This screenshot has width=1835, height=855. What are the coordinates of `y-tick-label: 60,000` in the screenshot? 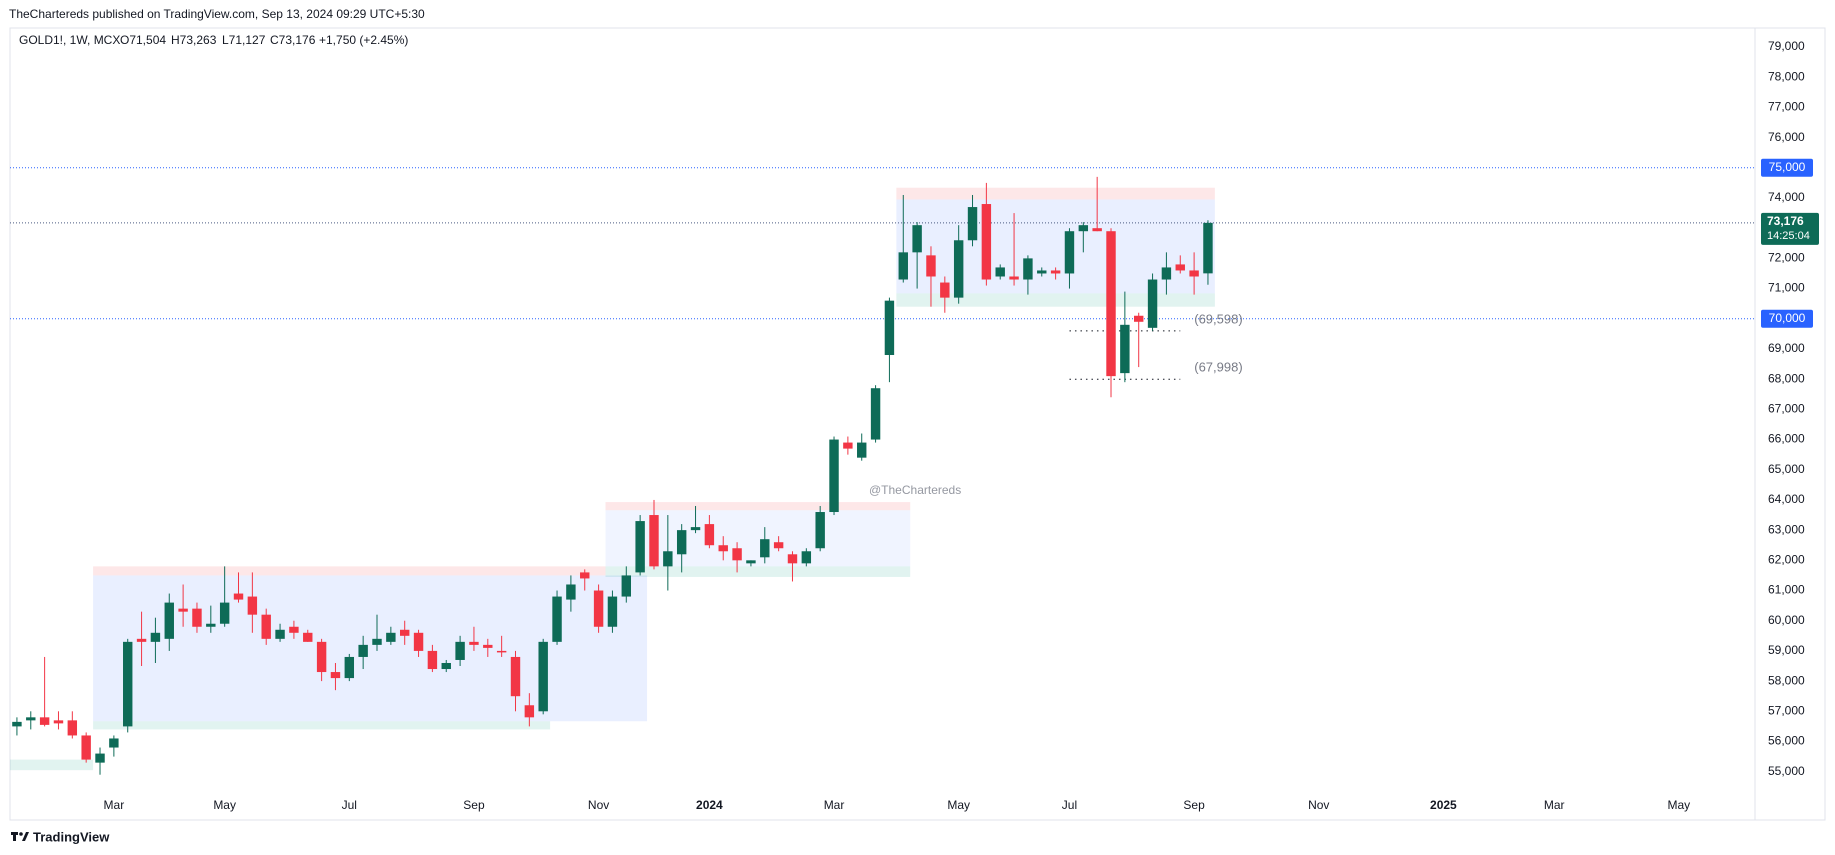 It's located at (1786, 620).